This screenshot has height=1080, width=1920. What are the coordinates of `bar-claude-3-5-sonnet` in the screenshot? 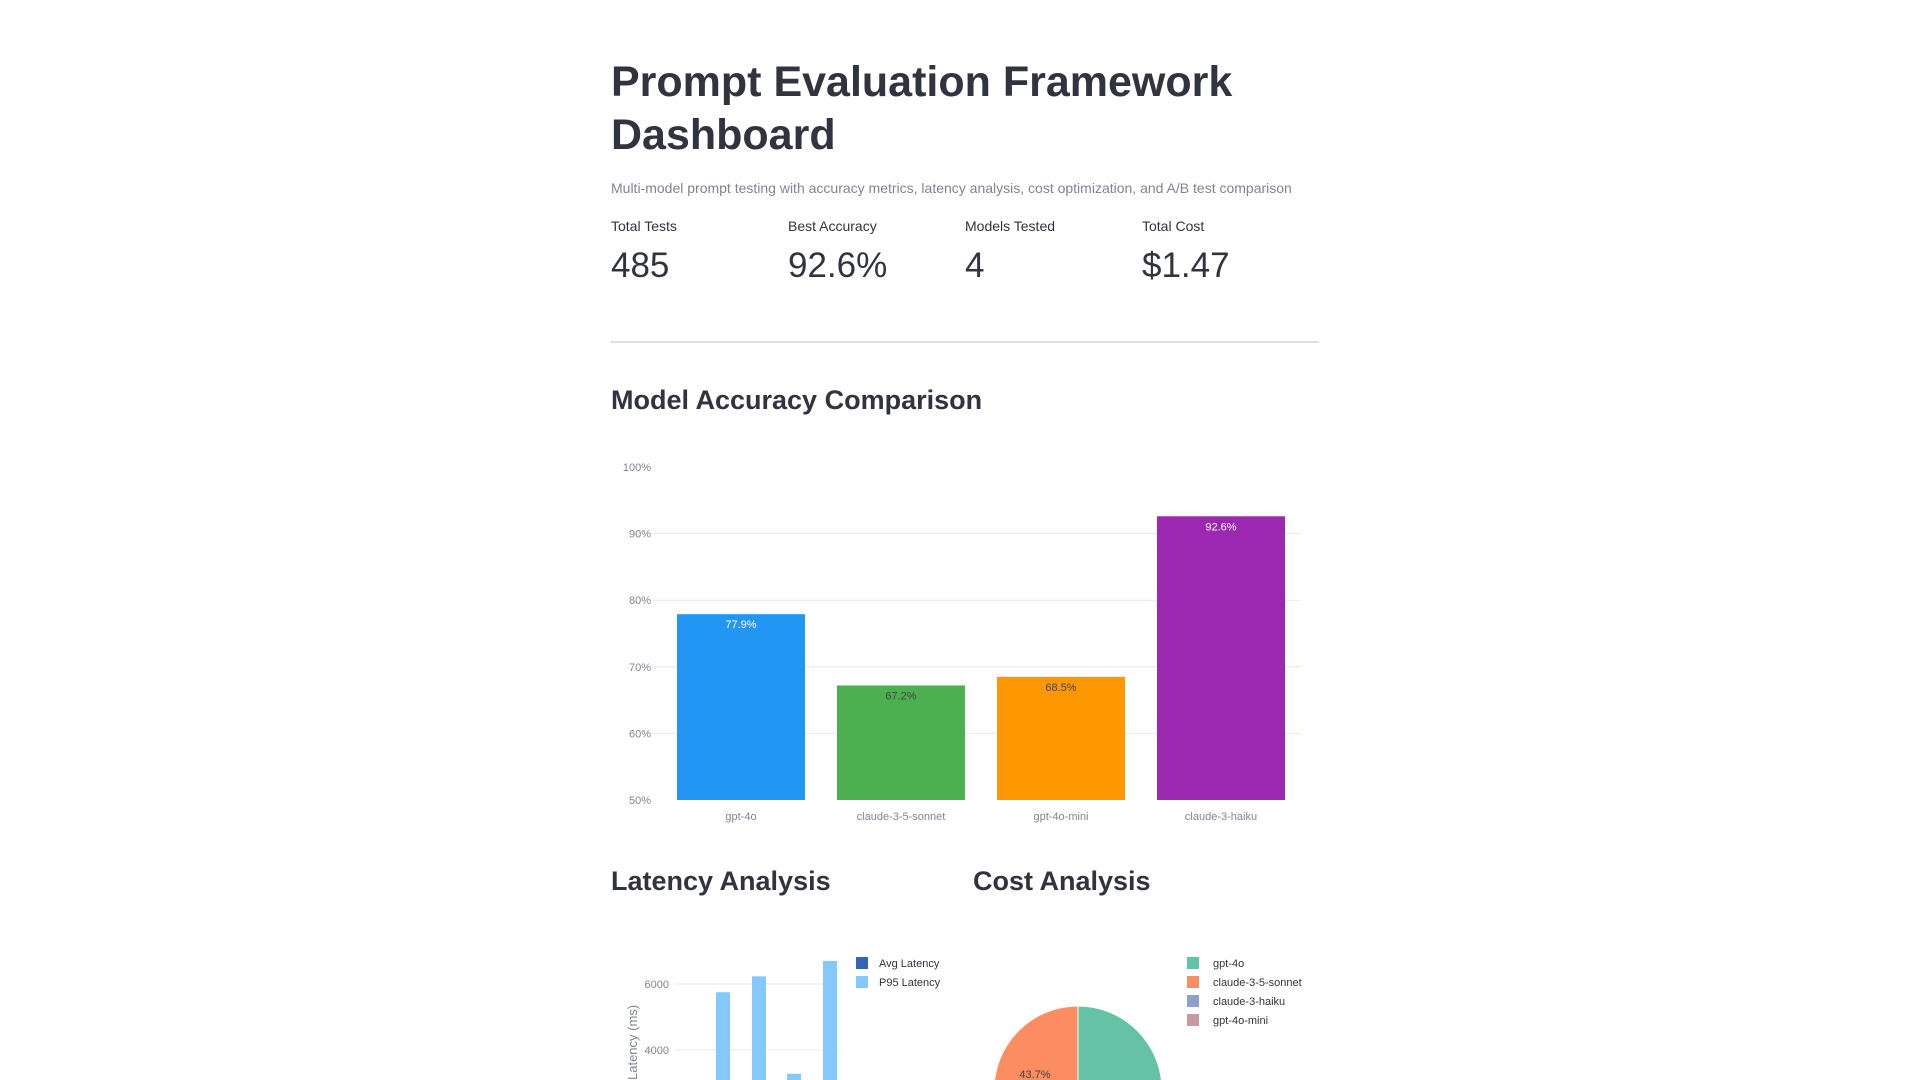 It's located at (901, 742).